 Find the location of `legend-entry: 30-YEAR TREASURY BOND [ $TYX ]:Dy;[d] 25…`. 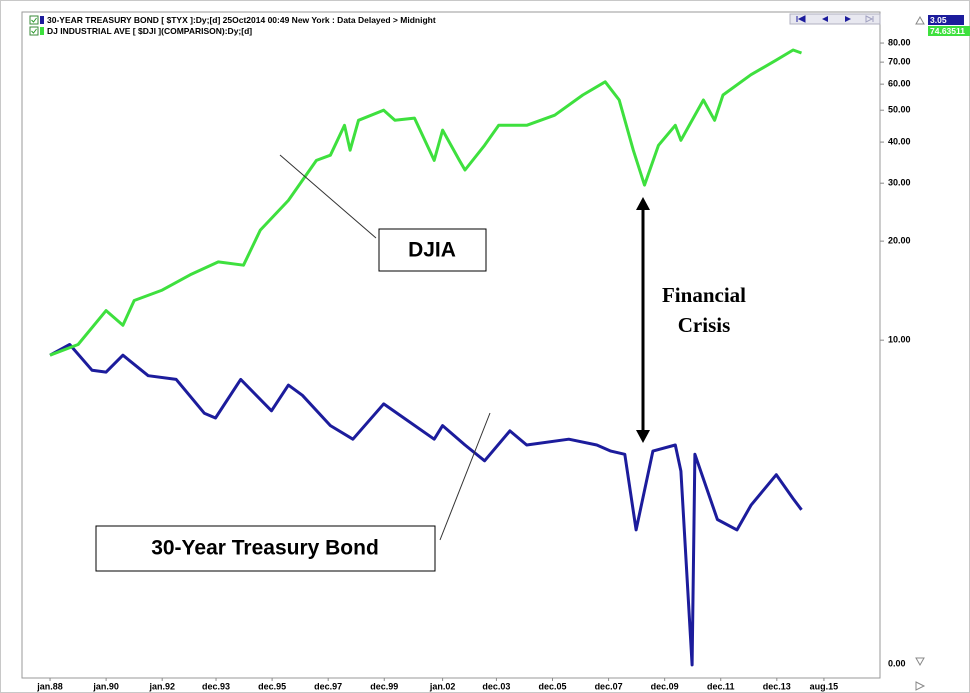

legend-entry: 30-YEAR TREASURY BOND [ $TYX ]:Dy;[d] 25… is located at coordinates (241, 20).